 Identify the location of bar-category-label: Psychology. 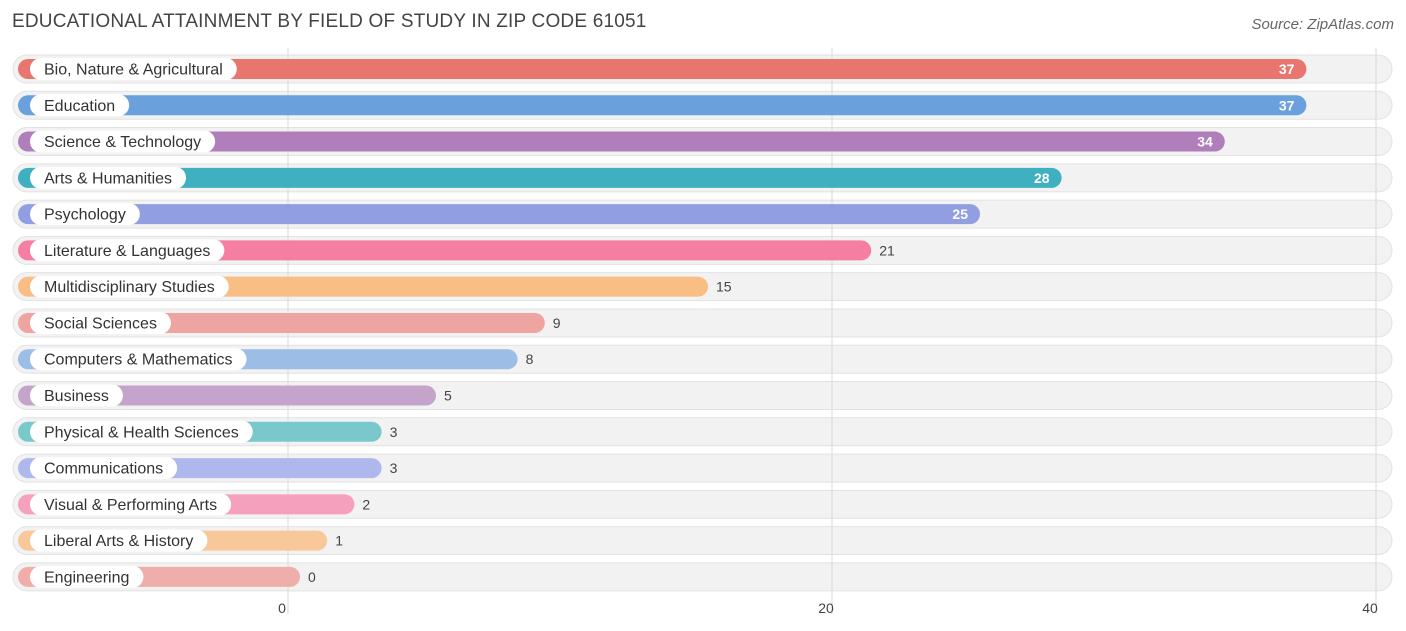
(85, 215).